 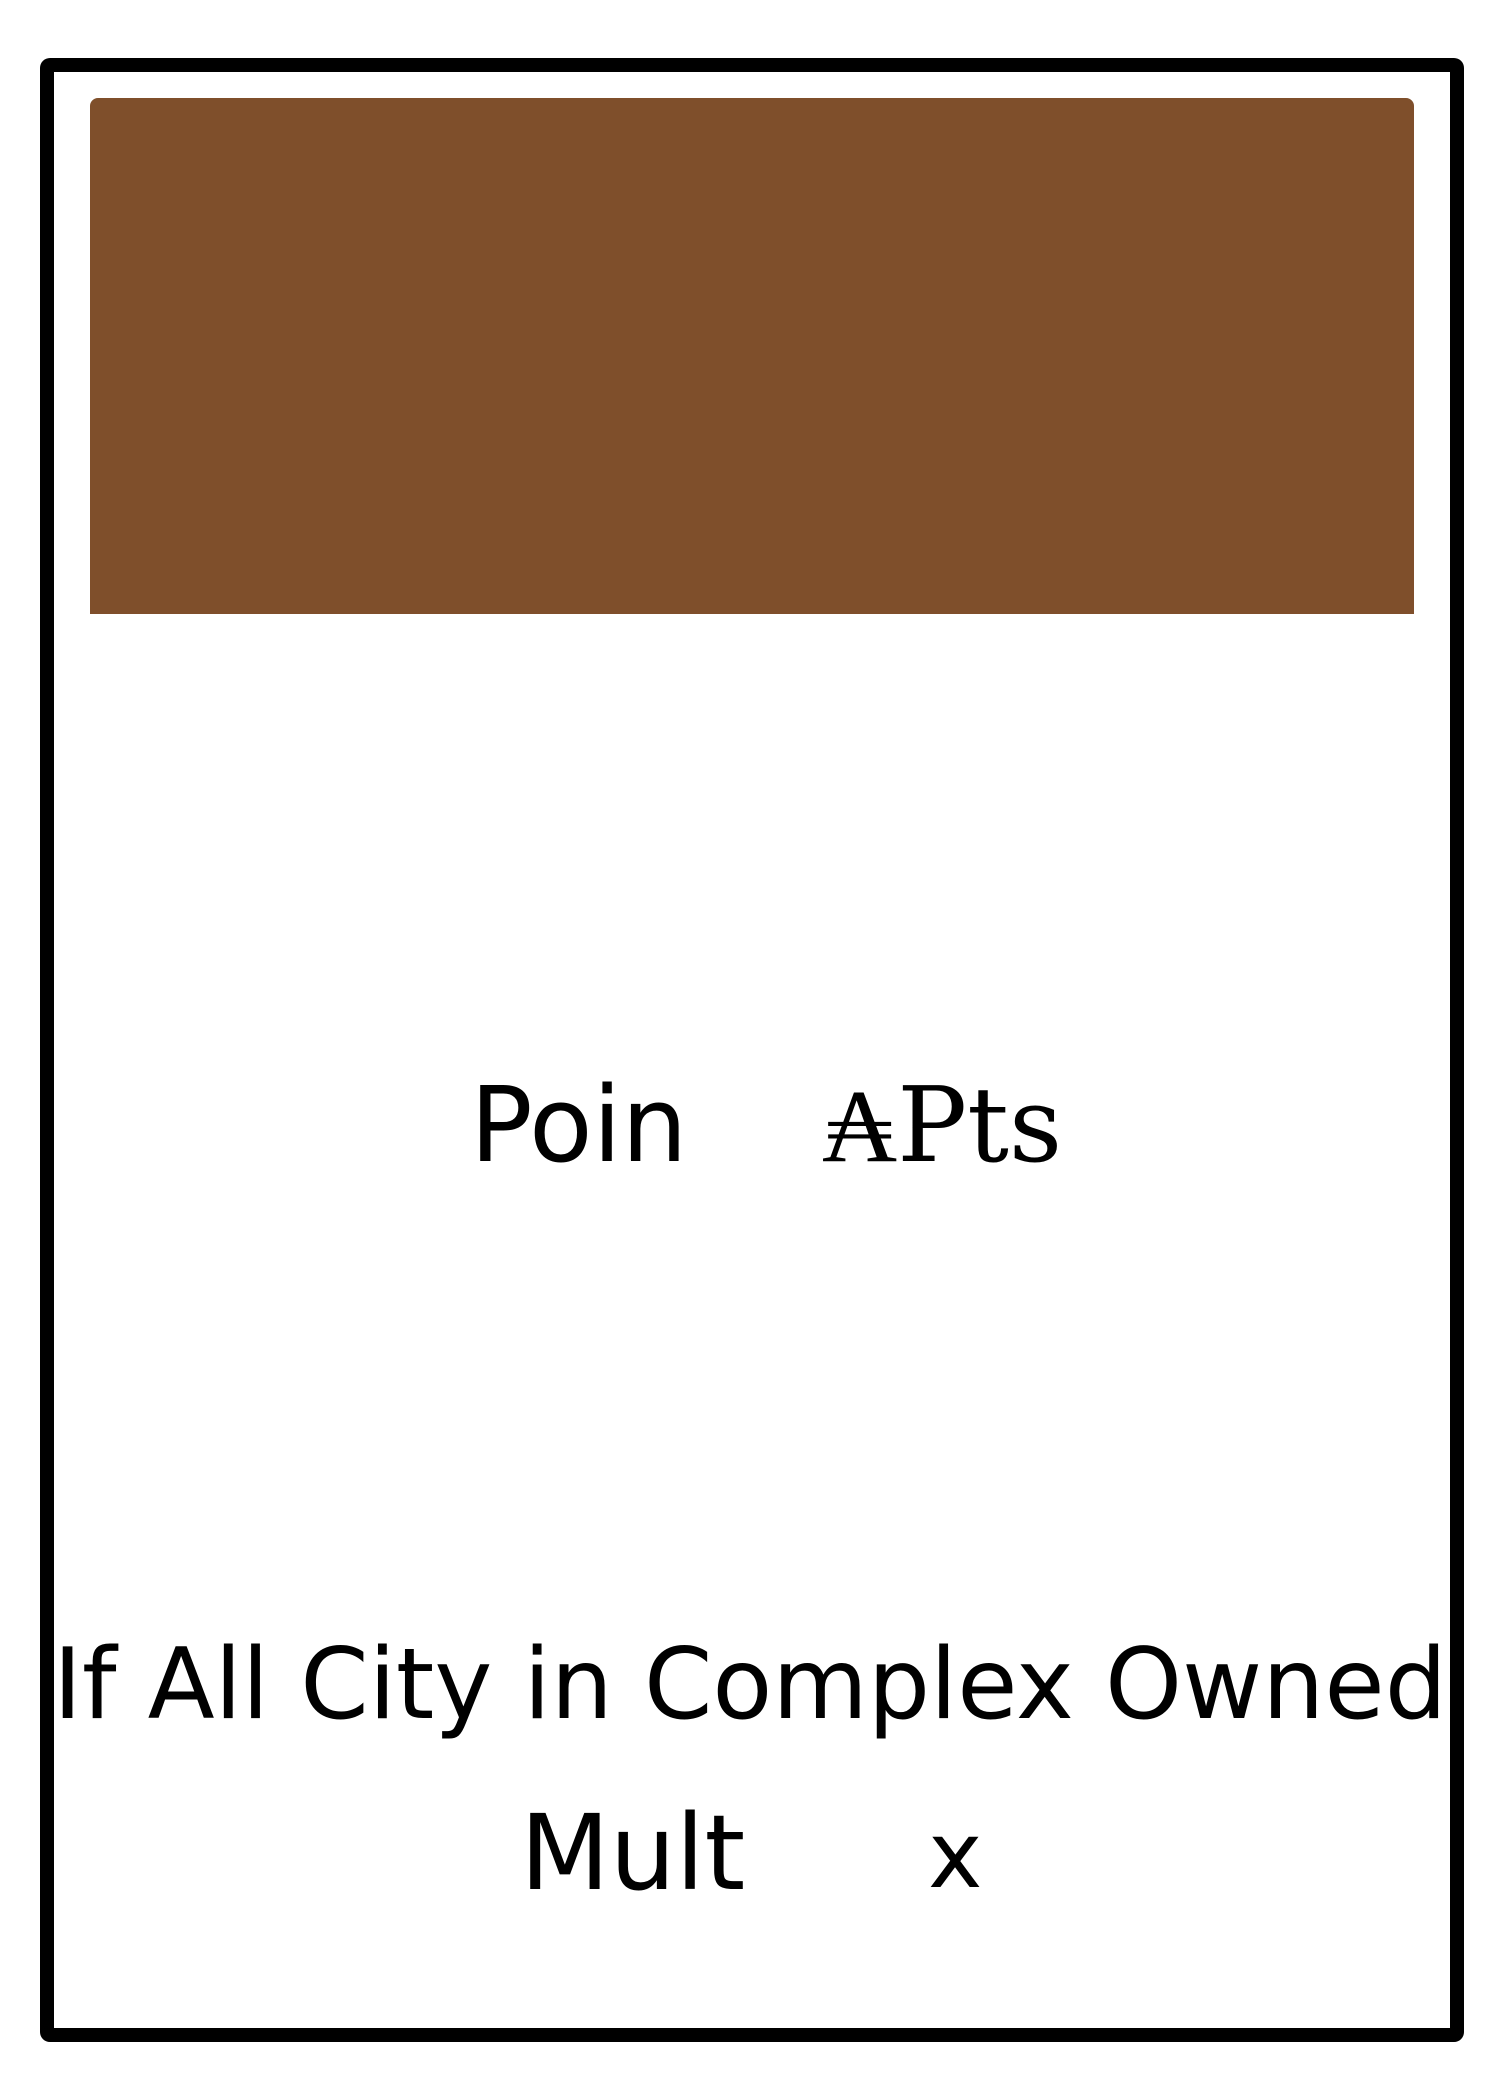 What do you see at coordinates (750, 1685) in the screenshot?
I see `complex-condition-text: If All City in Complex Owned` at bounding box center [750, 1685].